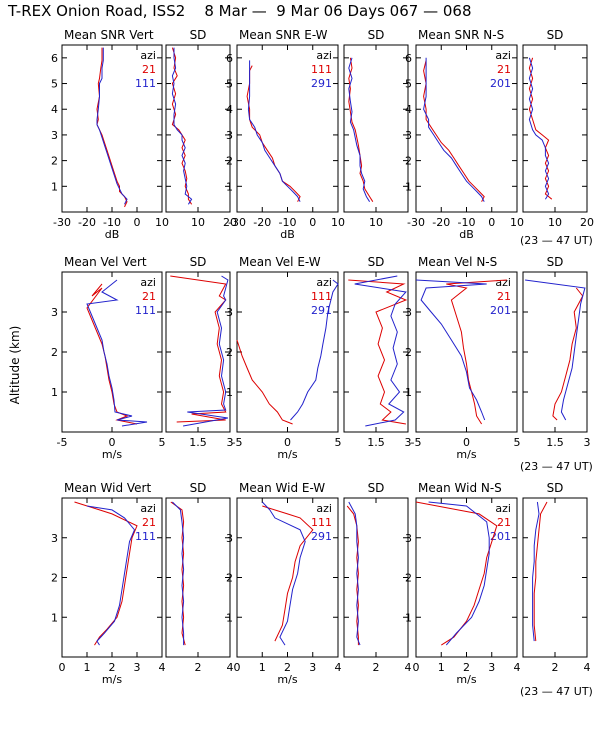 This screenshot has height=750, width=600. What do you see at coordinates (198, 577) in the screenshot?
I see `panel-frame` at bounding box center [198, 577].